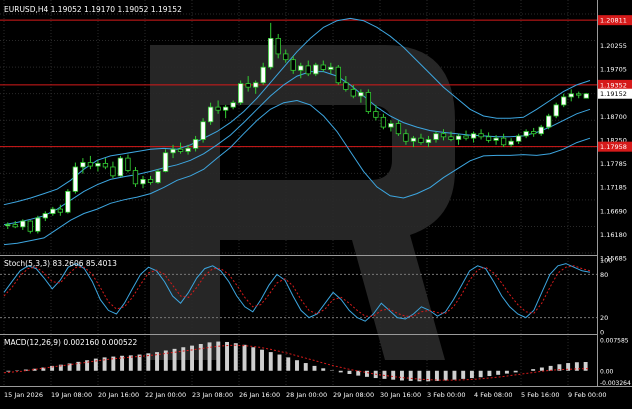  What do you see at coordinates (446, 395) in the screenshot?
I see `time-axis-tick: 3 Feb 00:00` at bounding box center [446, 395].